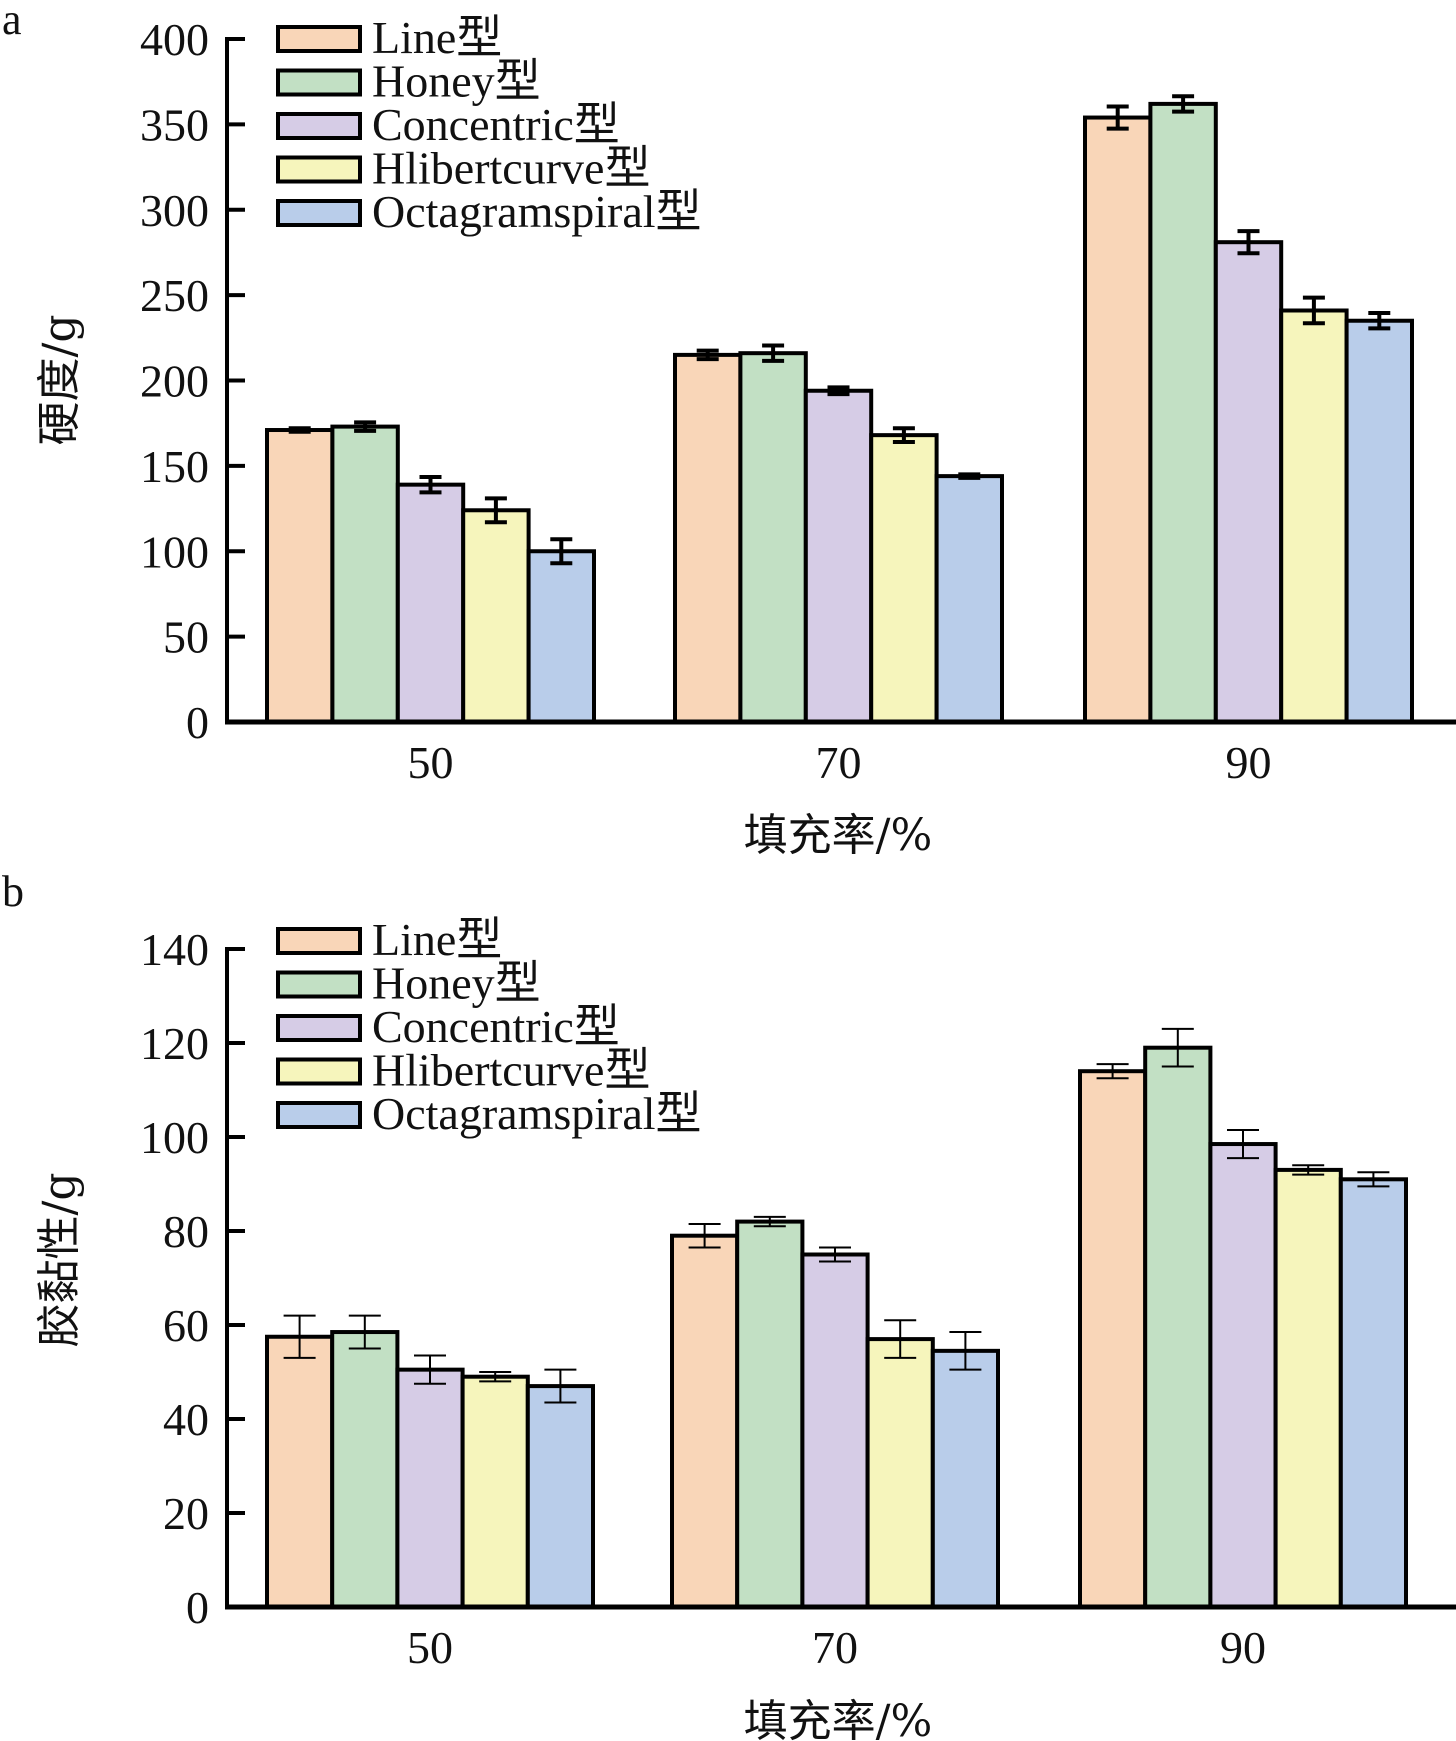 The image size is (1456, 1741). I want to click on y-tick-label: 300, so click(174, 210).